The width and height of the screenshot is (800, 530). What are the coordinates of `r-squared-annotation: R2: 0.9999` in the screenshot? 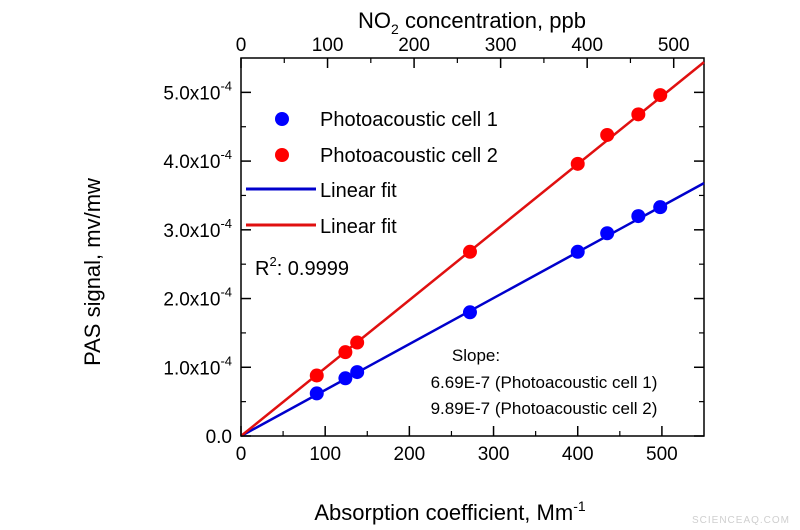 It's located at (302, 267).